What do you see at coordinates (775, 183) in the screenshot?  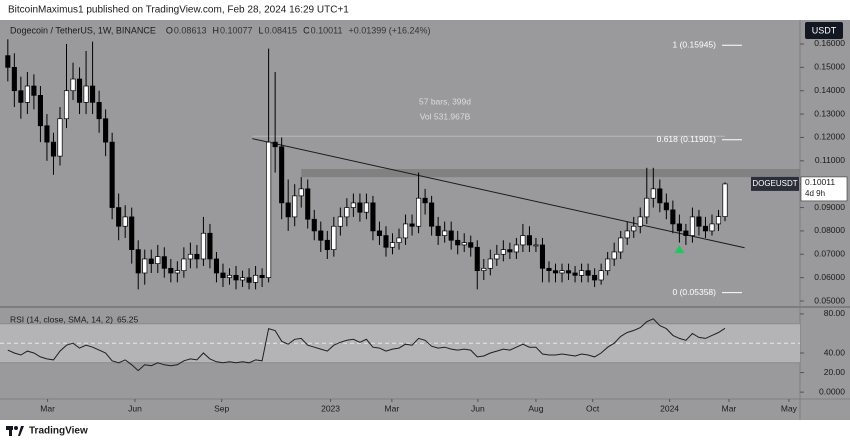 I see `symbol-badge` at bounding box center [775, 183].